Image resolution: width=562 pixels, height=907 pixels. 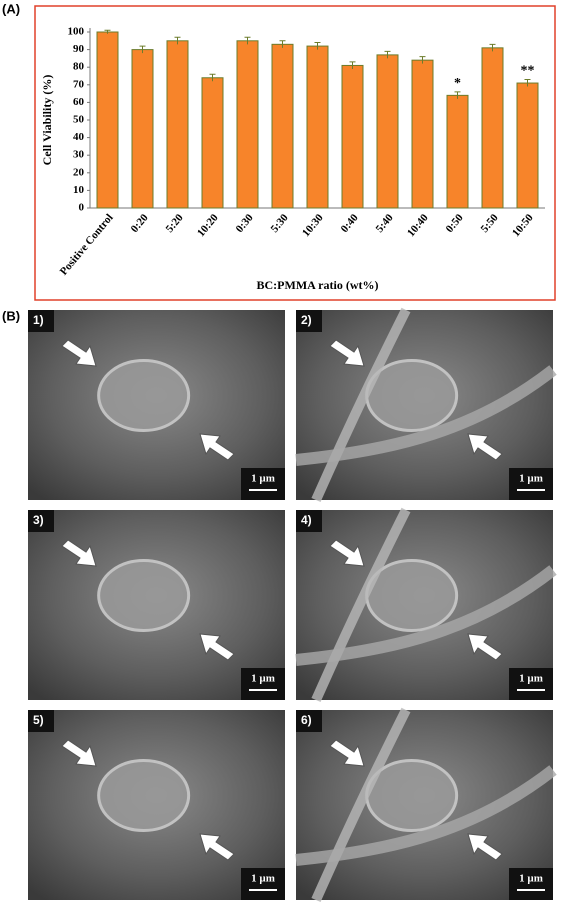 I want to click on panel-number: 1), so click(x=38, y=320).